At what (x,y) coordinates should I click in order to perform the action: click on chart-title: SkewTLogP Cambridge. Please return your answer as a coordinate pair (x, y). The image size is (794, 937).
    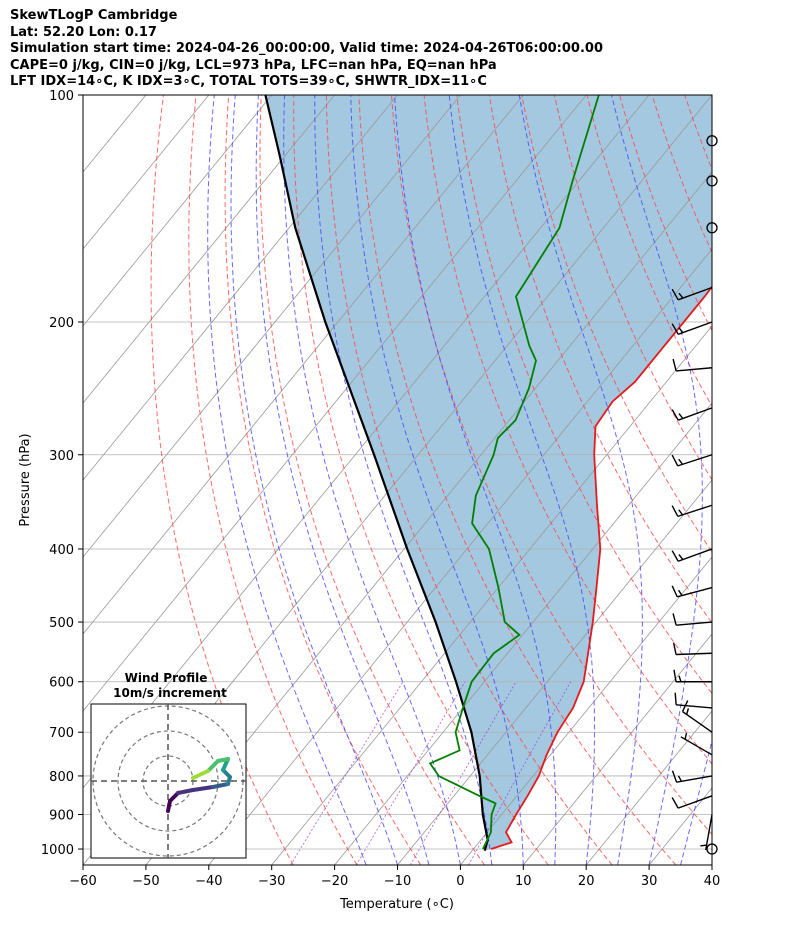
    Looking at the image, I should click on (94, 15).